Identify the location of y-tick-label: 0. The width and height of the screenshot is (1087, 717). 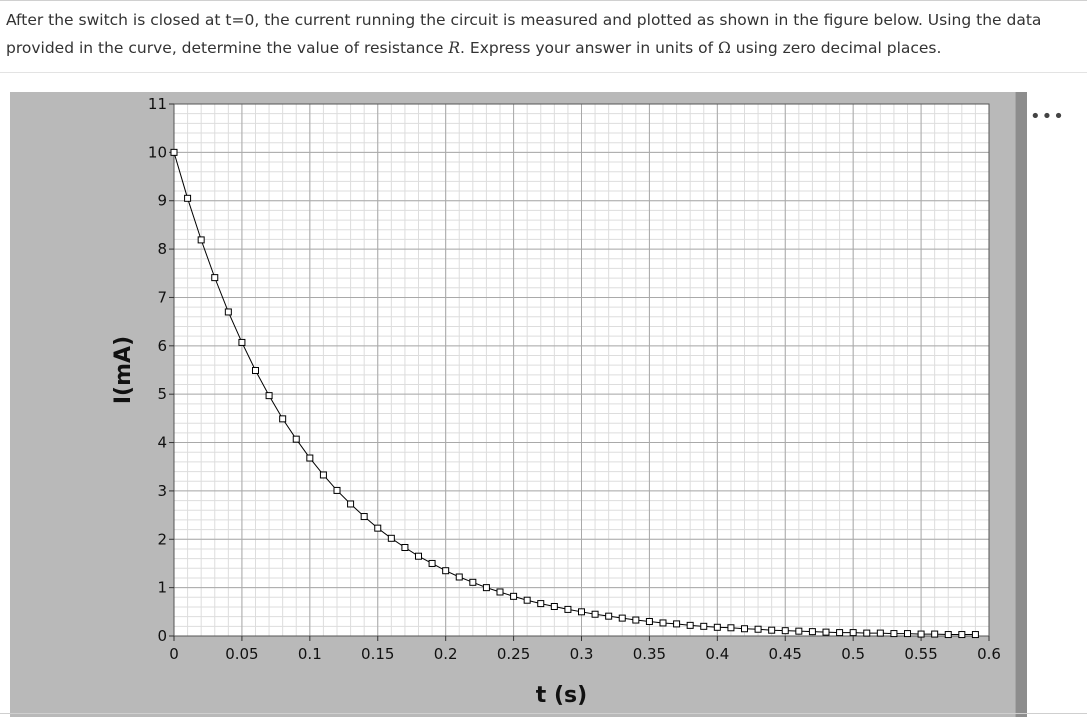
(162, 636).